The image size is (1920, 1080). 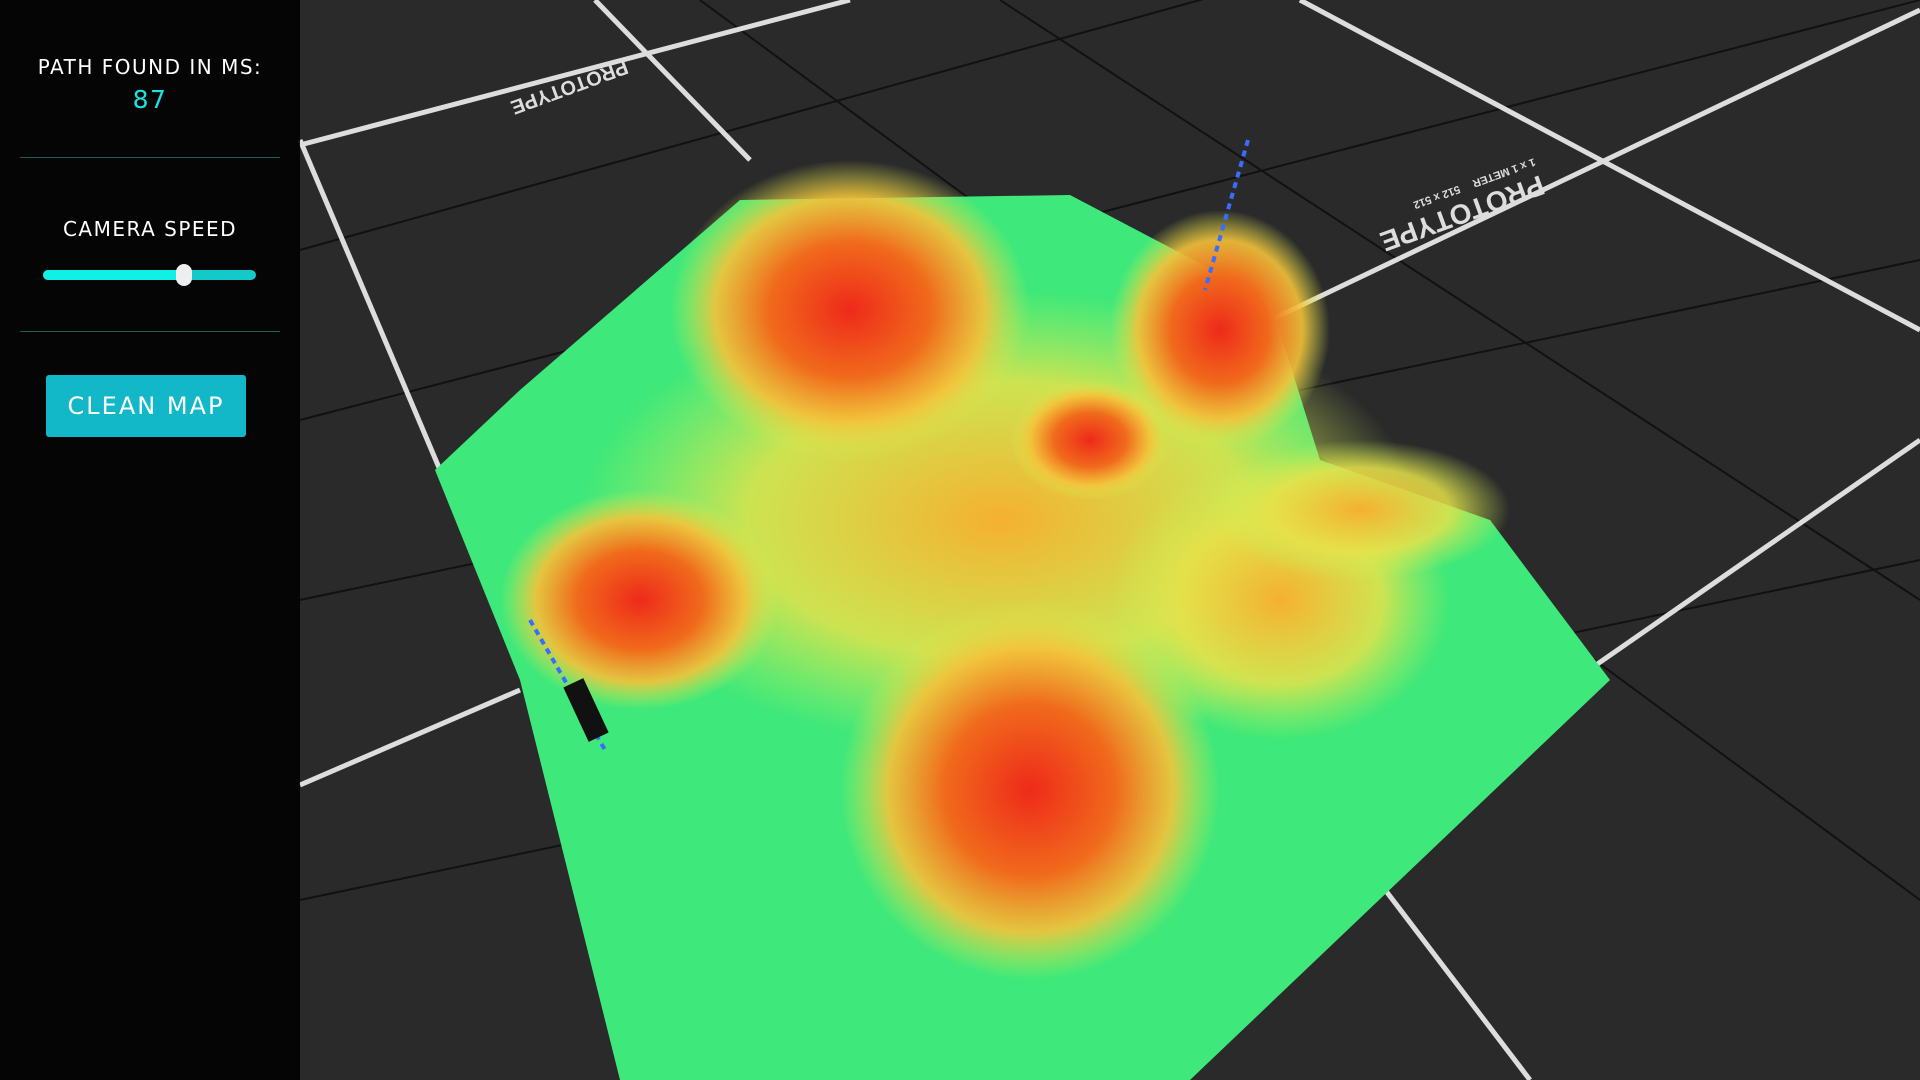 What do you see at coordinates (146, 406) in the screenshot?
I see `clean-map-button: CLEAN MAP` at bounding box center [146, 406].